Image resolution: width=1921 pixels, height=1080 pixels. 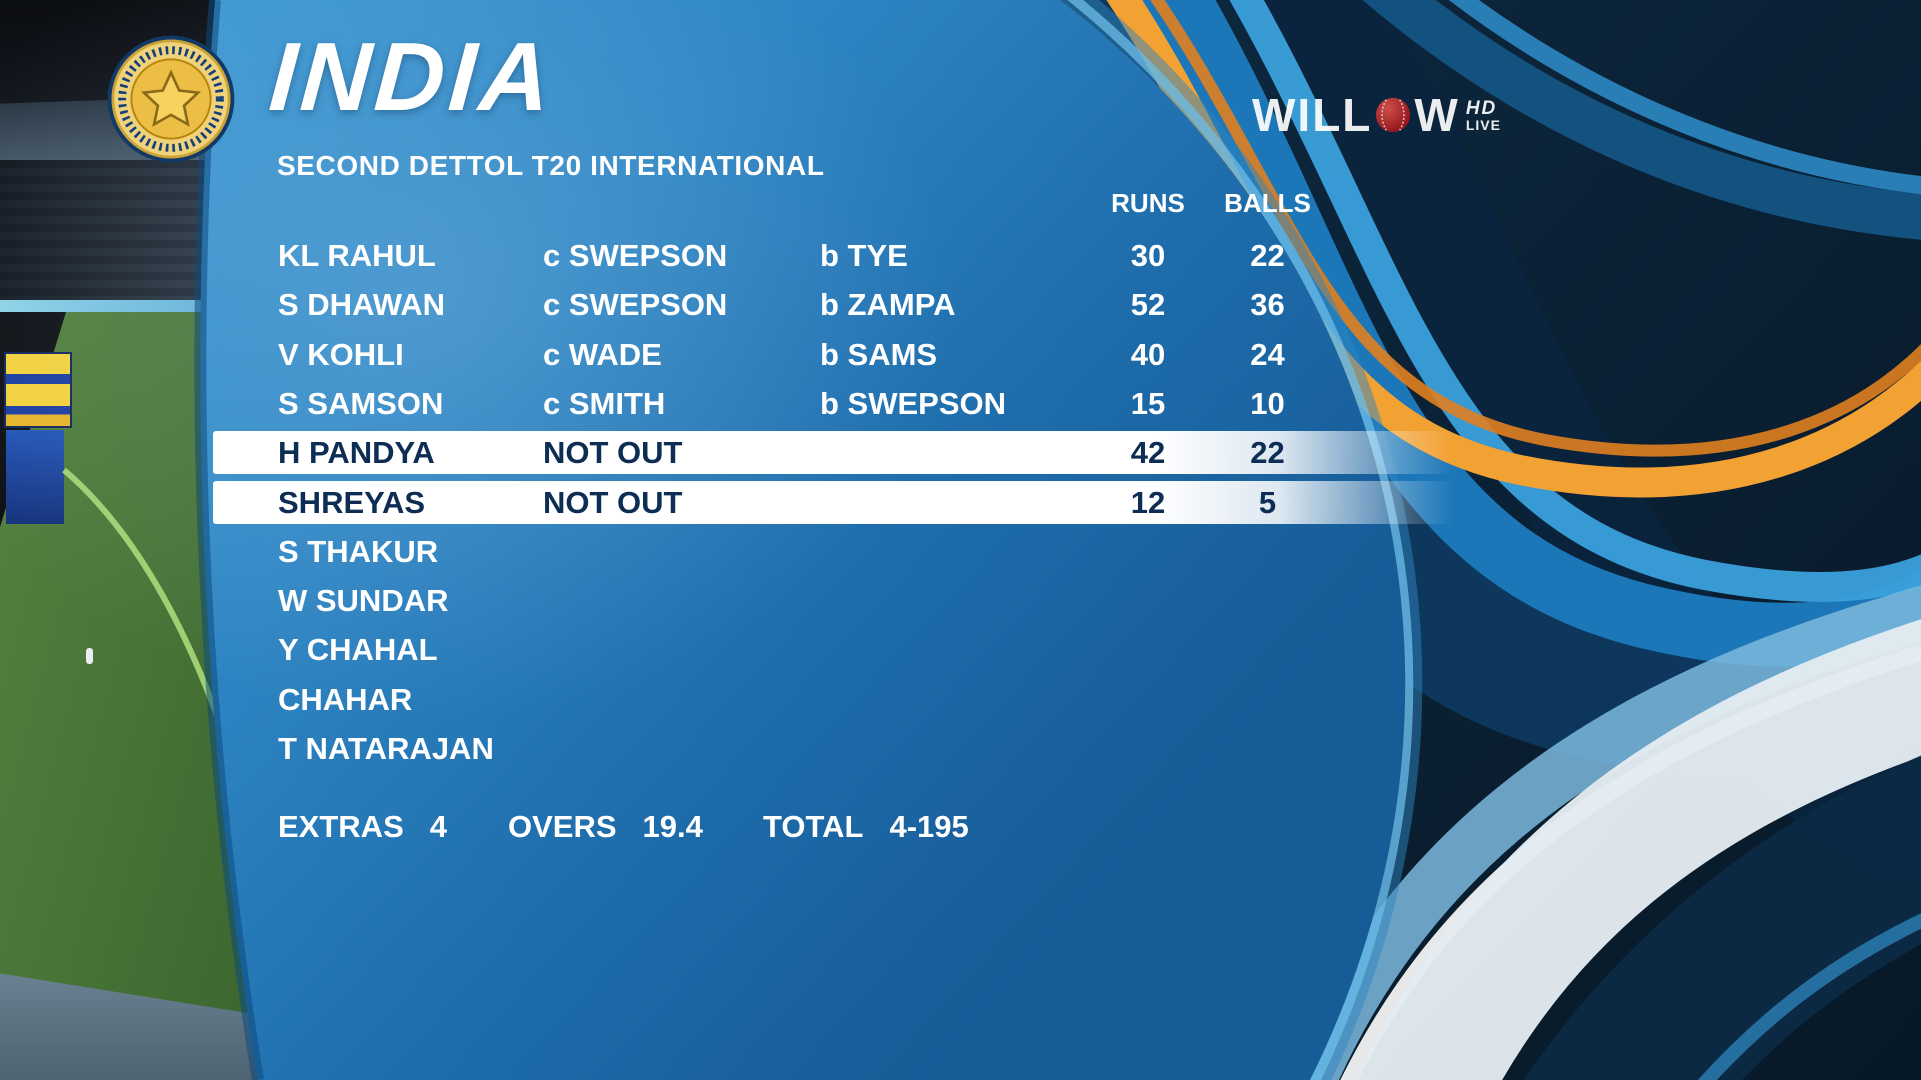 What do you see at coordinates (1312, 115) in the screenshot?
I see `willow-text-left: WILL` at bounding box center [1312, 115].